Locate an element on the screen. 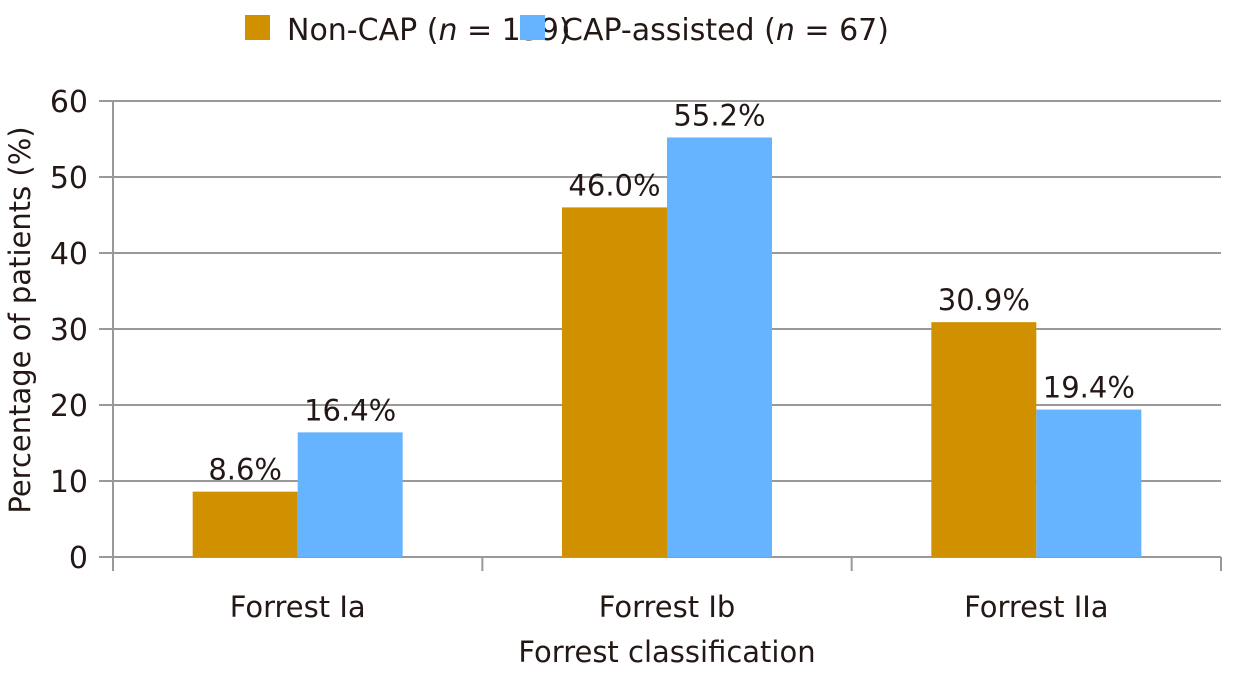 Image resolution: width=1244 pixels, height=678 pixels. legend: Non-CAP (n = 139)CAP-assisted (n = 67) is located at coordinates (567, 30).